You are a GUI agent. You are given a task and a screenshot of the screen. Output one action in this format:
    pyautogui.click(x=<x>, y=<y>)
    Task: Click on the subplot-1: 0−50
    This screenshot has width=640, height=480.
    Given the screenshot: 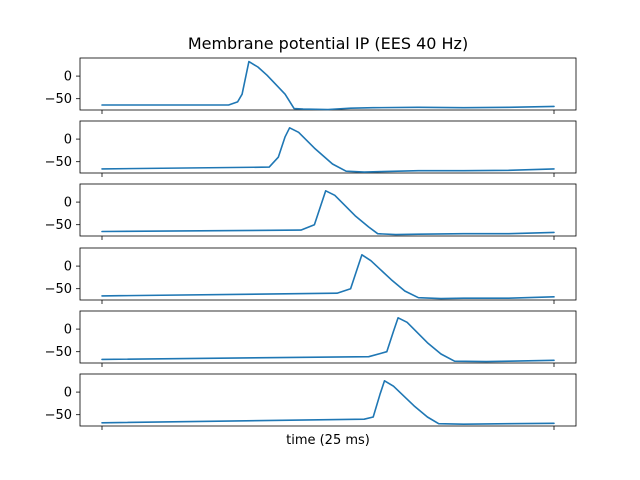 What is the action you would take?
    pyautogui.click(x=311, y=85)
    